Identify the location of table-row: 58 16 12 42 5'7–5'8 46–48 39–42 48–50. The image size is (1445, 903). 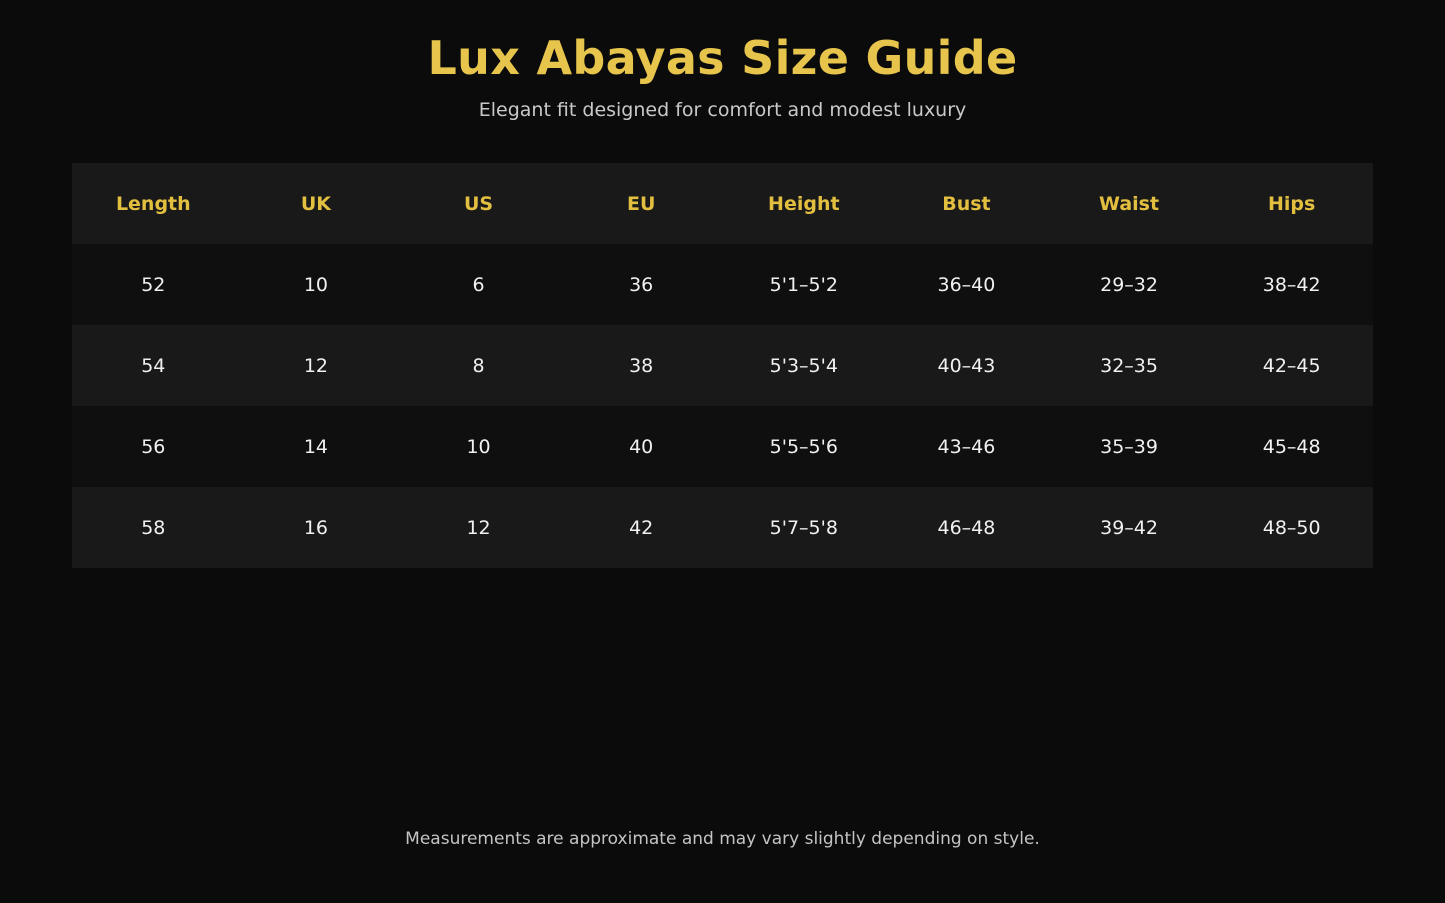
(722, 527).